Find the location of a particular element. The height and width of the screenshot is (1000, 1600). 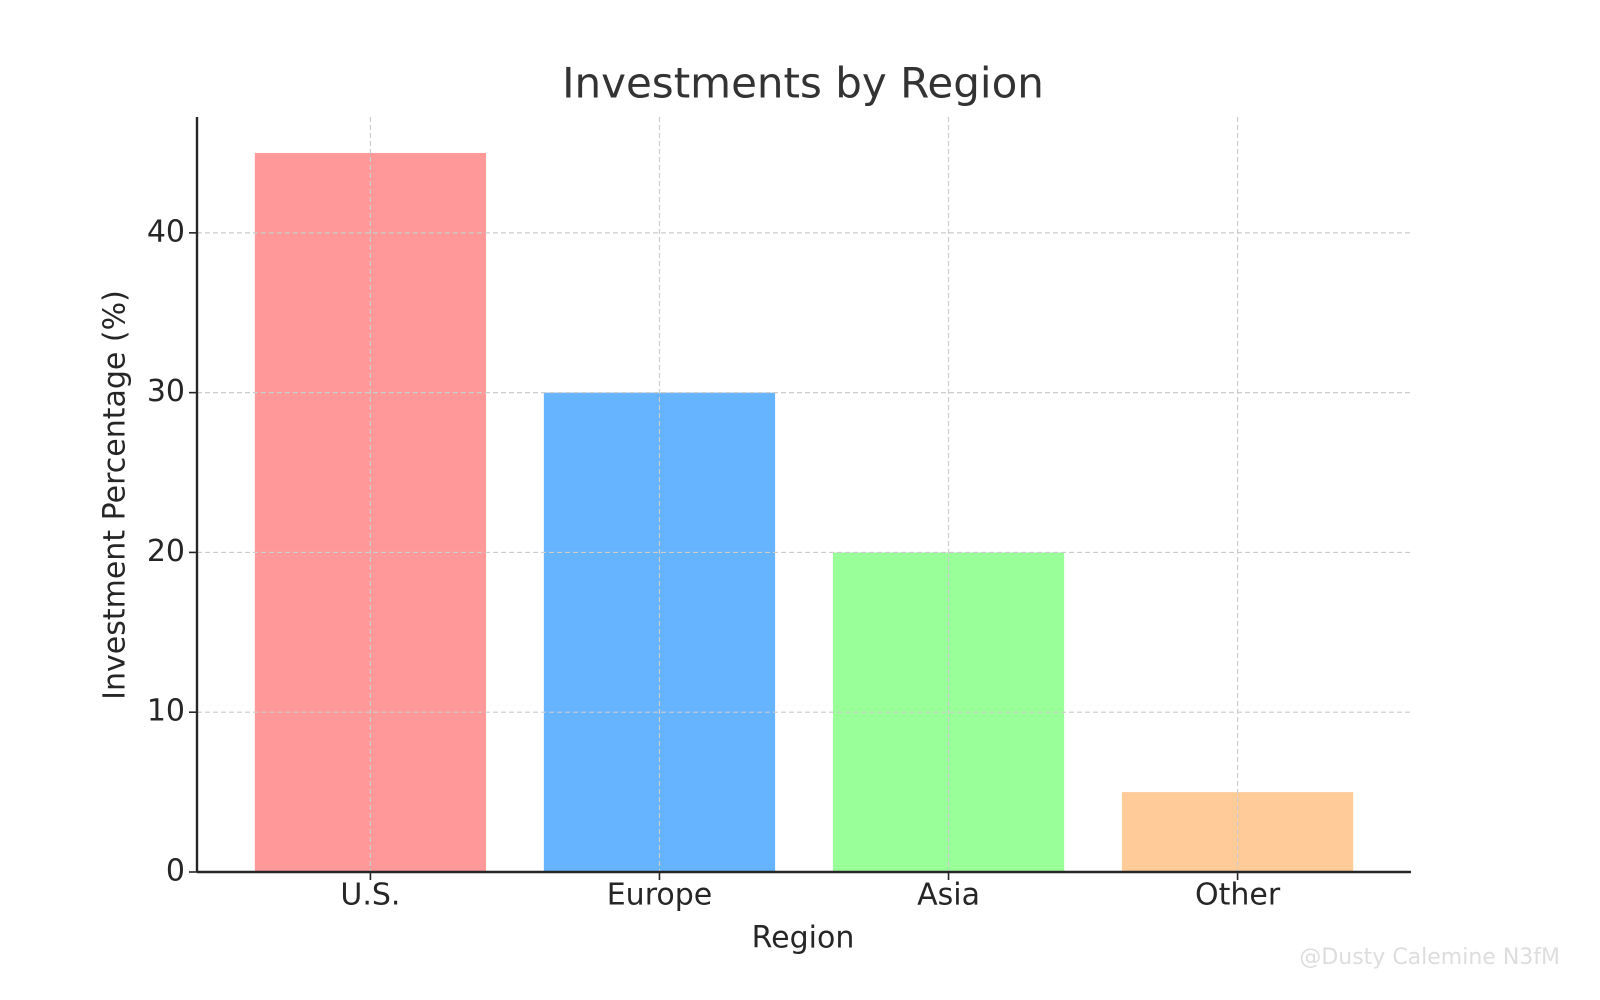

watermark: @Dusty Calemine N3fM is located at coordinates (1429, 957).